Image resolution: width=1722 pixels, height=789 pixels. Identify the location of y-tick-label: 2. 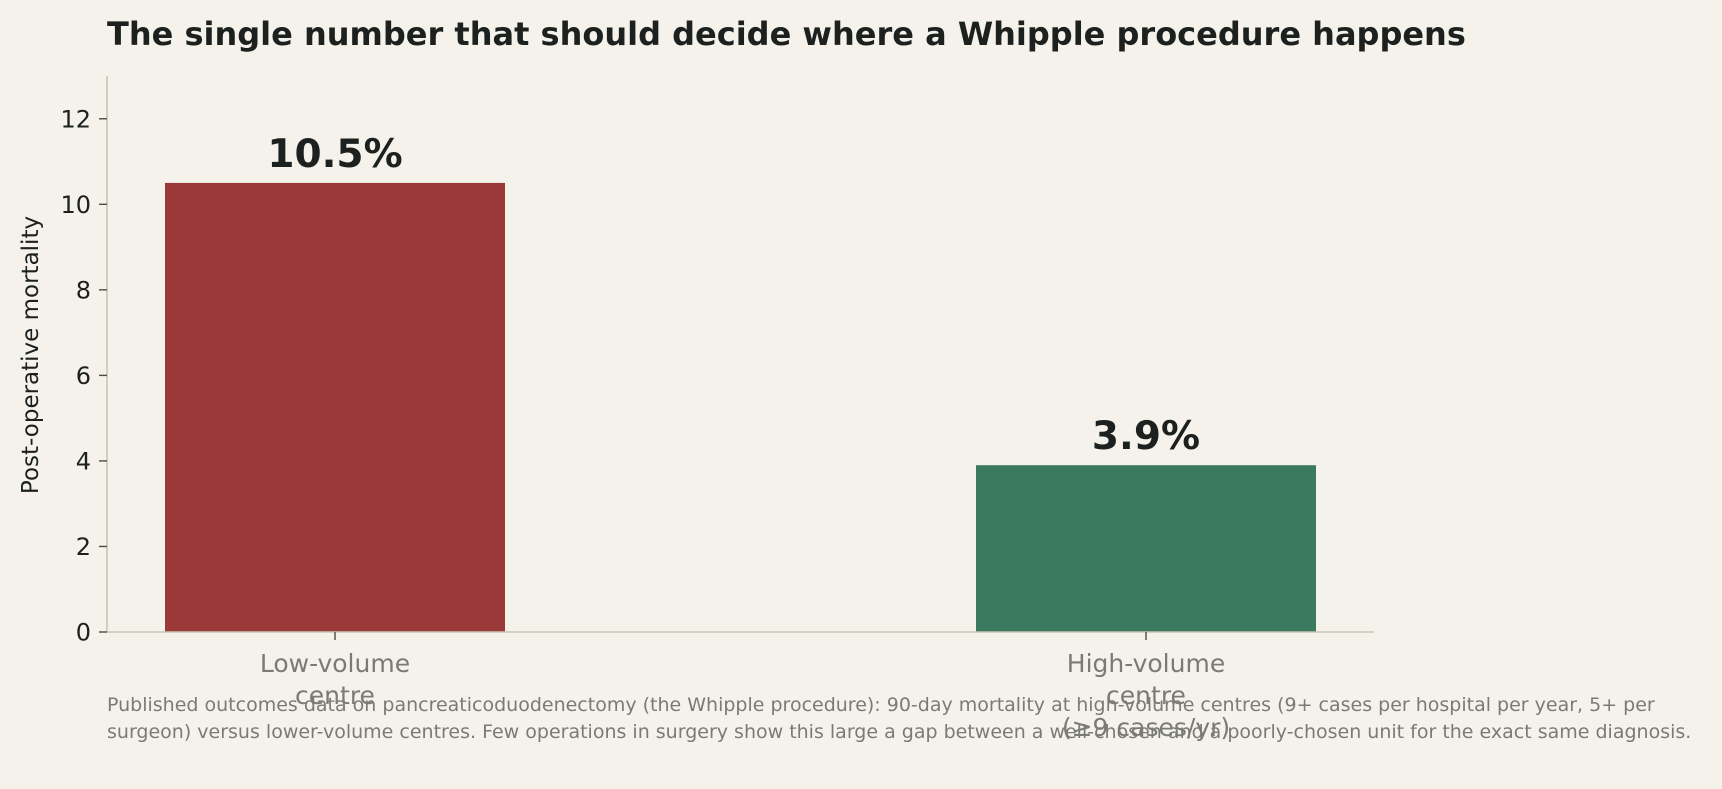
(83, 547).